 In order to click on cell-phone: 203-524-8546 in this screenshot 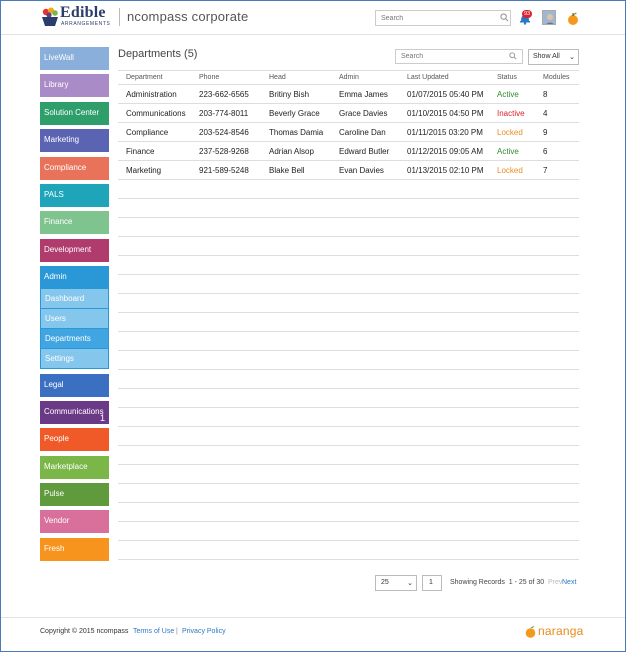, I will do `click(224, 132)`.